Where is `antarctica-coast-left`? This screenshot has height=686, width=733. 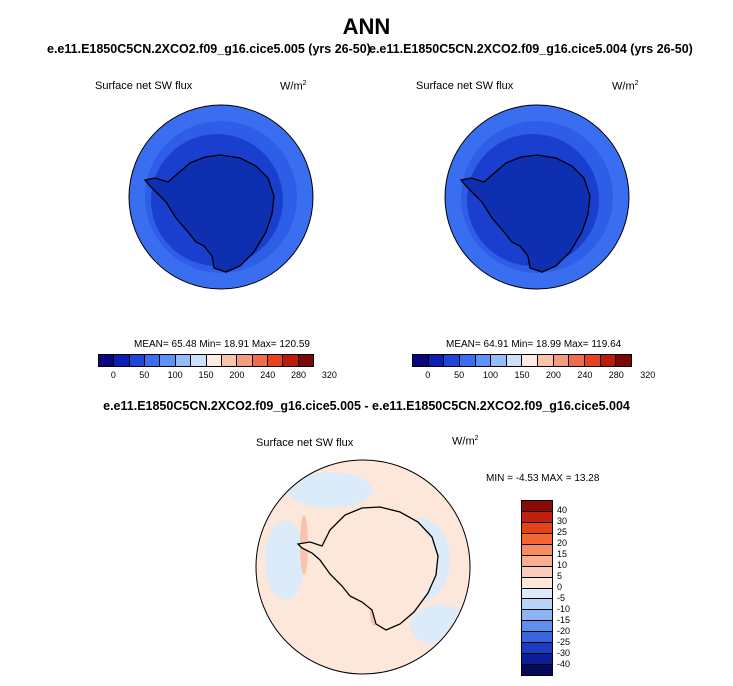
antarctica-coast-left is located at coordinates (209, 213).